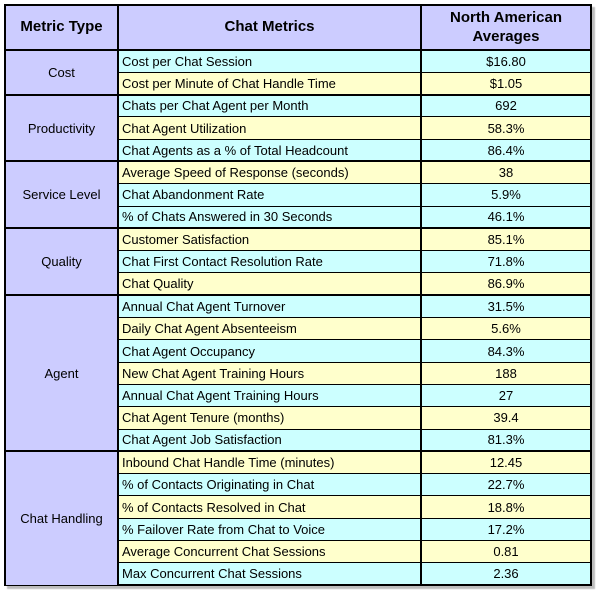  What do you see at coordinates (506, 128) in the screenshot?
I see `value-cell: 58.3%` at bounding box center [506, 128].